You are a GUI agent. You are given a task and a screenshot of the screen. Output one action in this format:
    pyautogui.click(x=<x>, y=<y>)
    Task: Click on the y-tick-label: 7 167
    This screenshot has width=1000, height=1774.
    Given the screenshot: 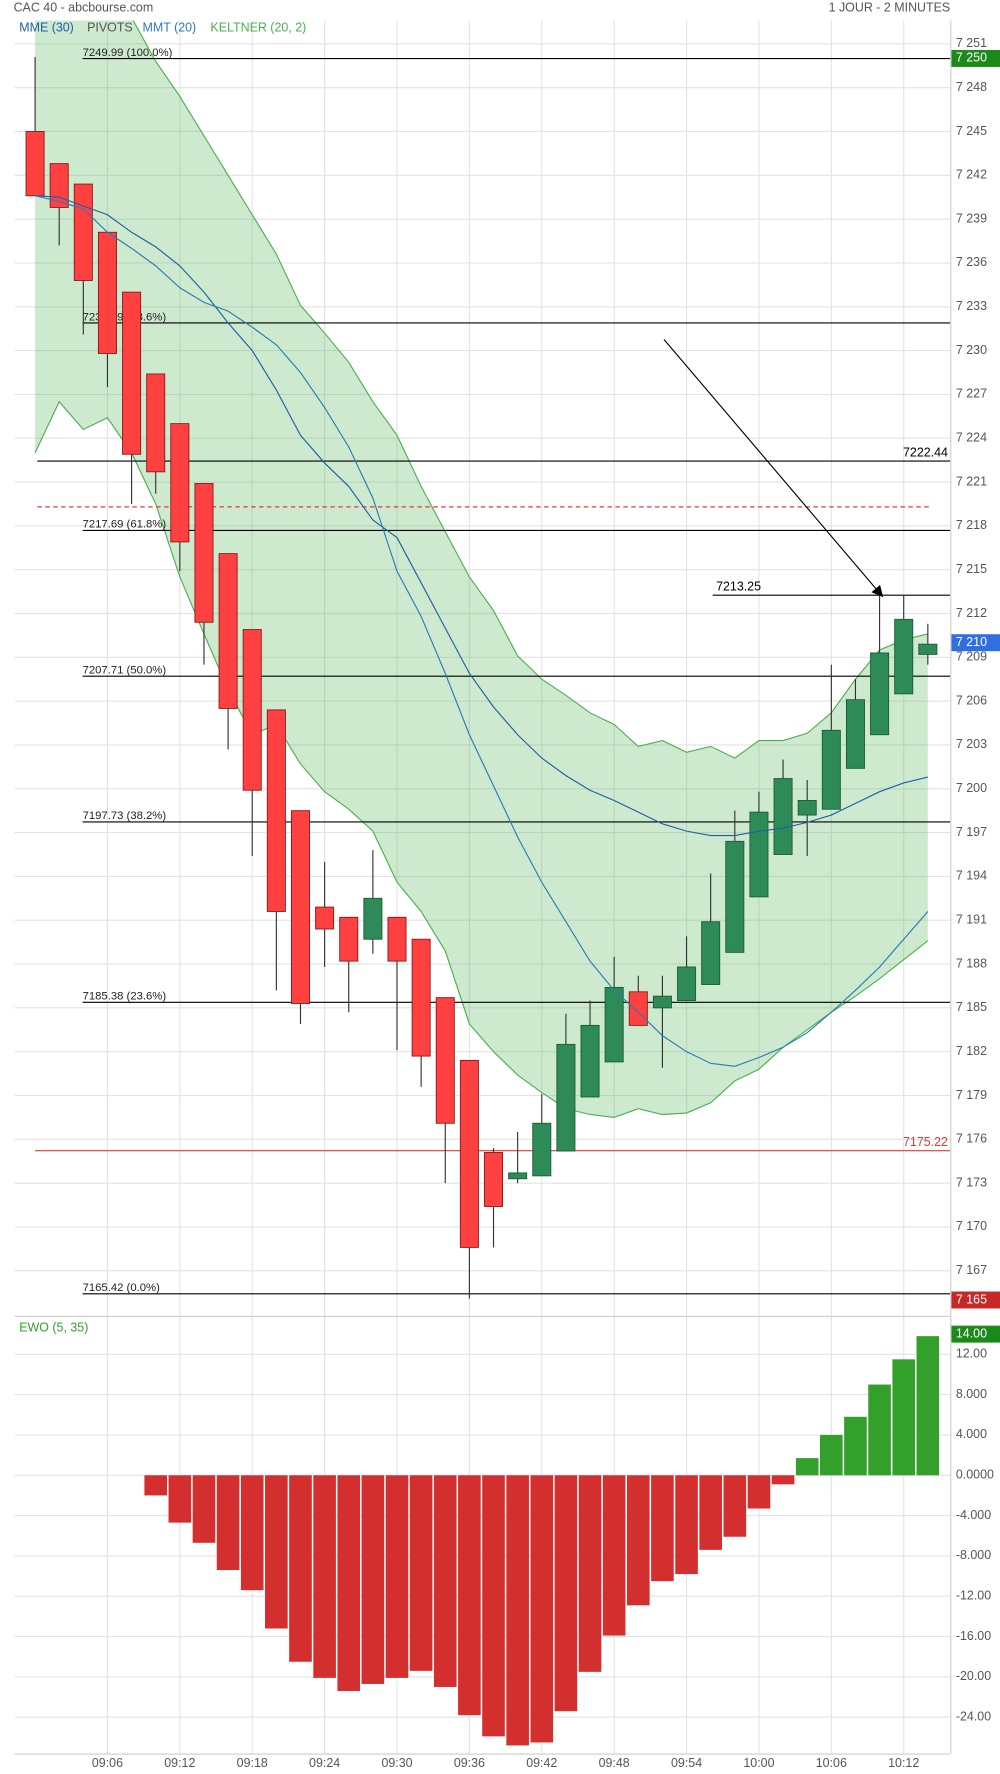 What is the action you would take?
    pyautogui.click(x=971, y=1270)
    